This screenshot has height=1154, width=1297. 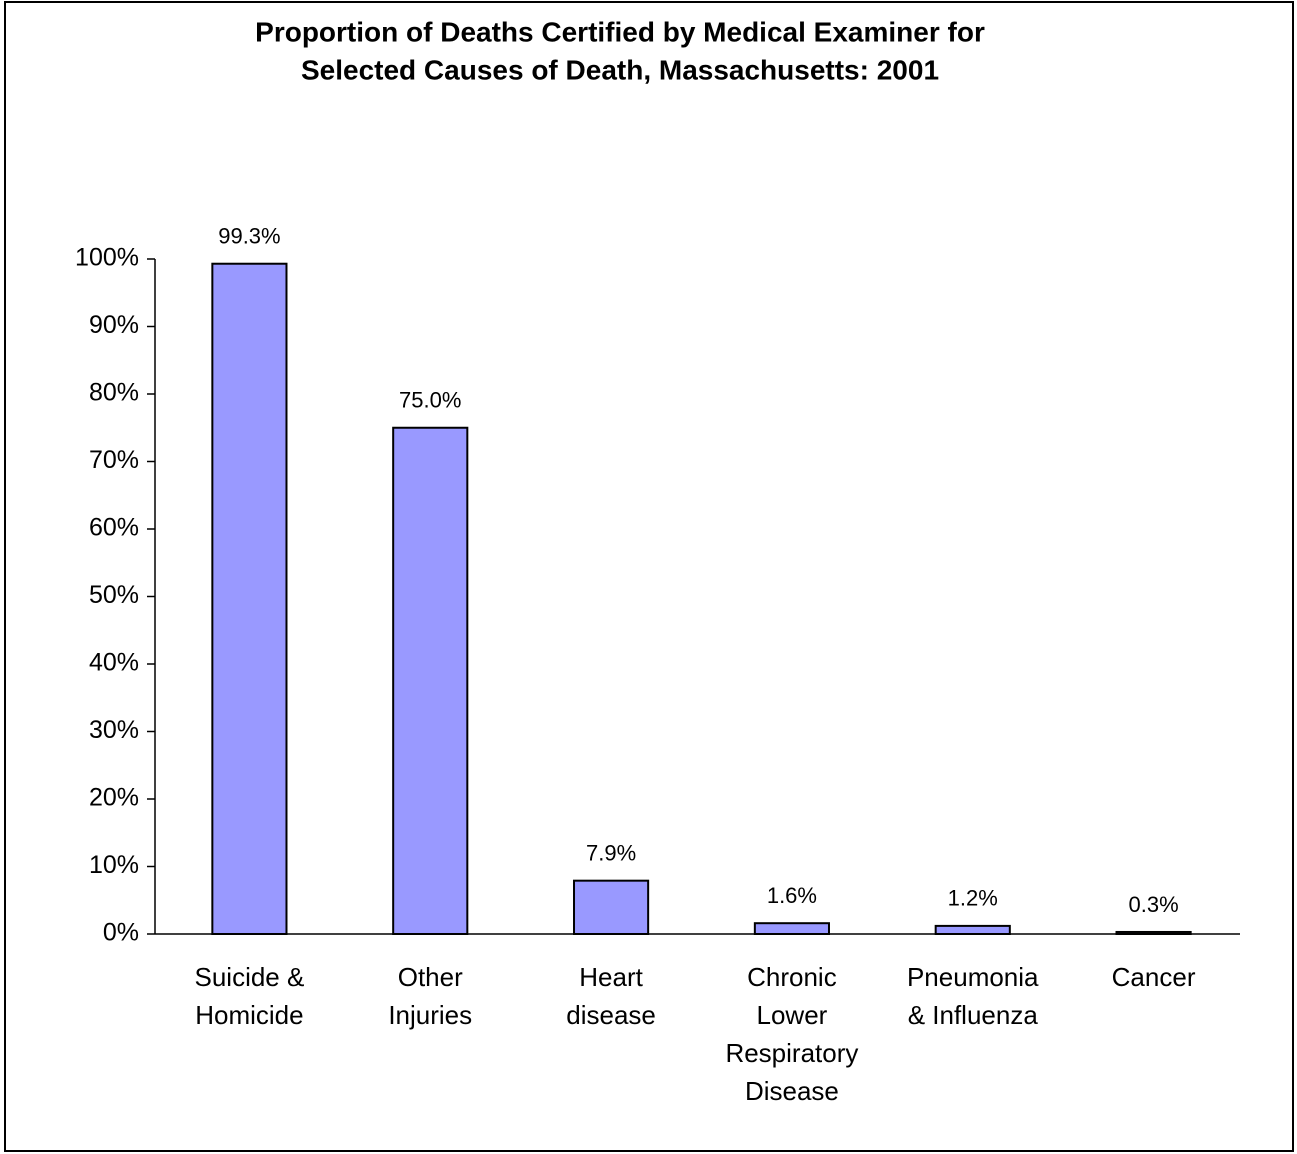 What do you see at coordinates (249, 977) in the screenshot?
I see `x-tick-label: Suicide &` at bounding box center [249, 977].